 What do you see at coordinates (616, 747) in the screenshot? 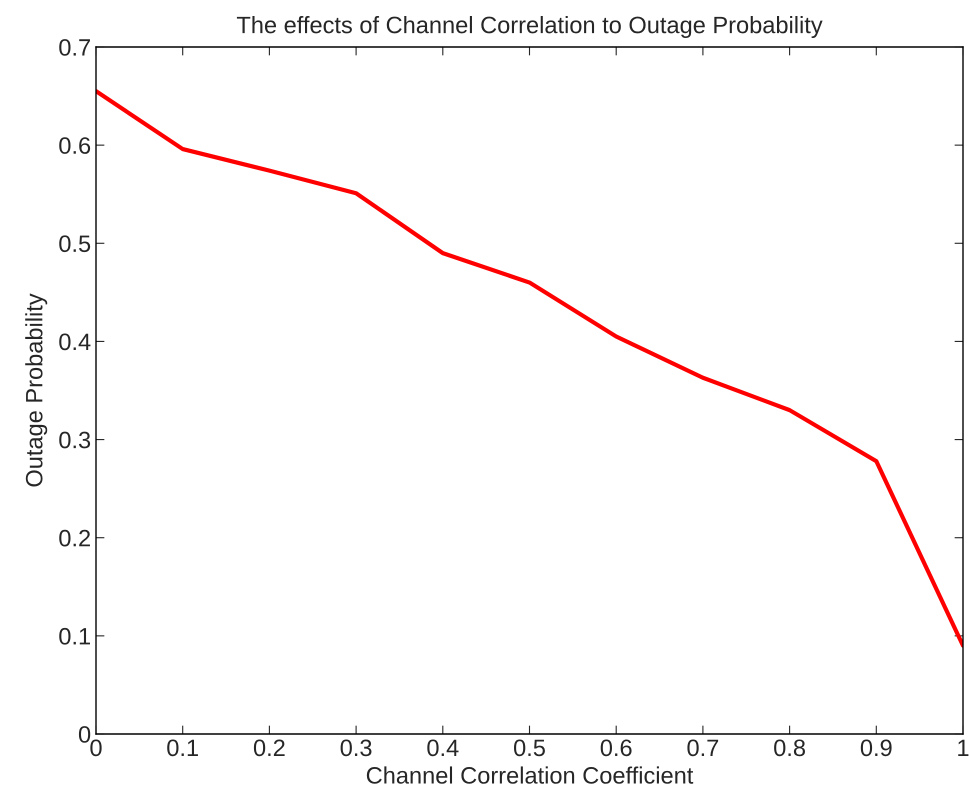
I see `x-tick-label: 0.6` at bounding box center [616, 747].